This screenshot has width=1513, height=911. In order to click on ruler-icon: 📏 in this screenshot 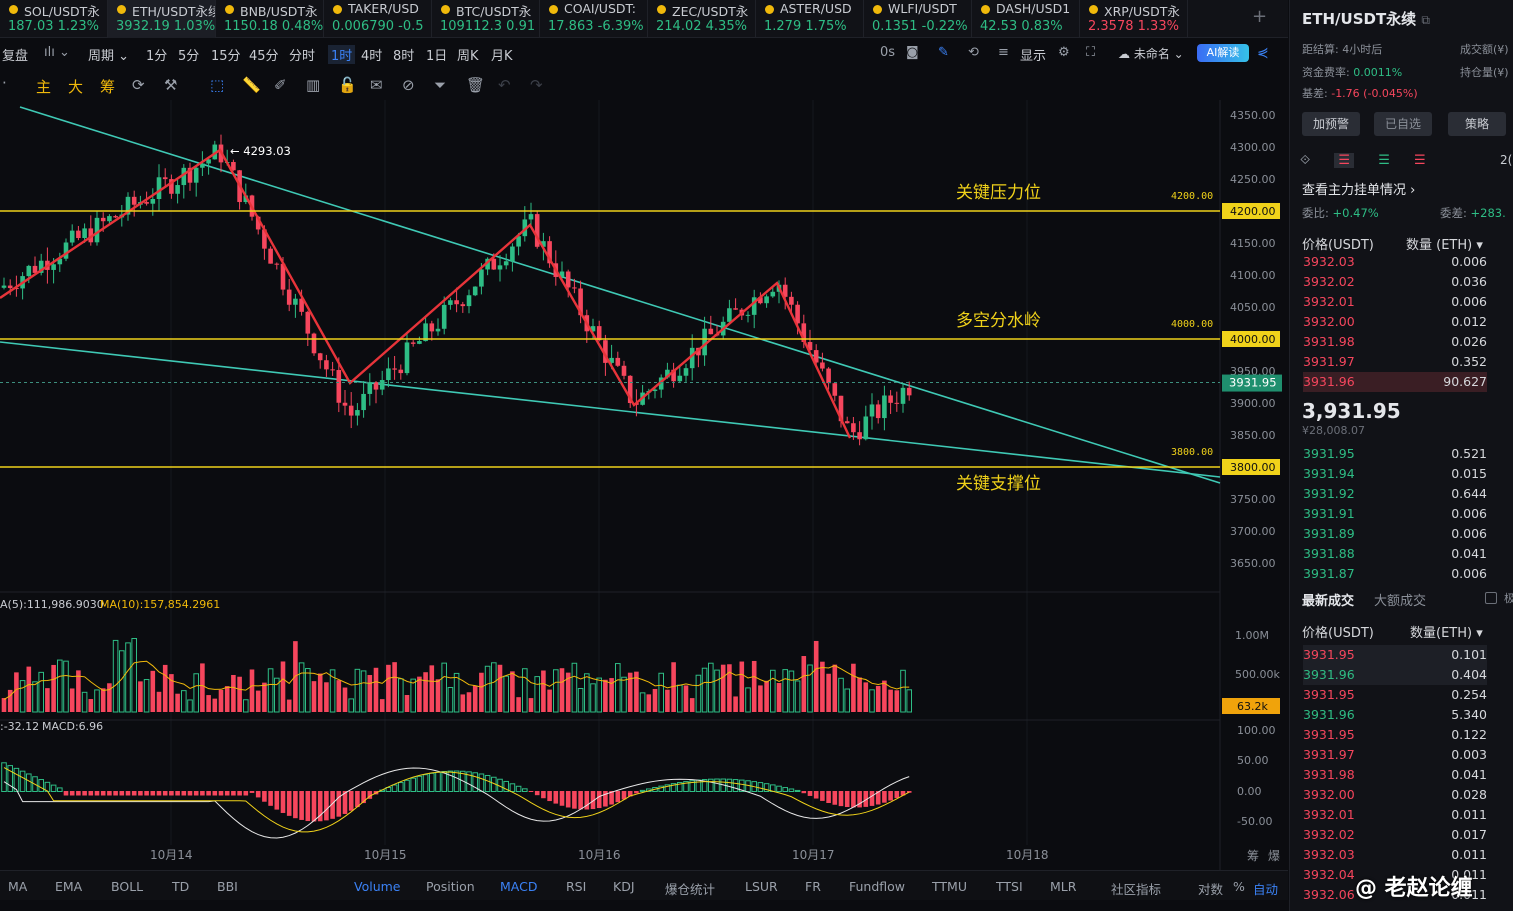, I will do `click(251, 85)`.